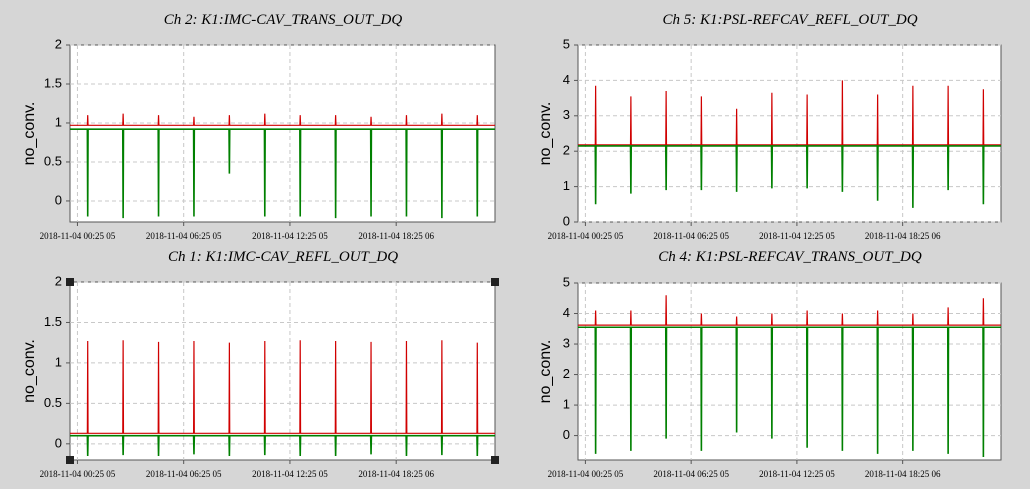 Image resolution: width=1030 pixels, height=489 pixels. I want to click on chart-title: Ch 1: K1:IMC-CAV_REFL_OUT_DQ, so click(283, 257).